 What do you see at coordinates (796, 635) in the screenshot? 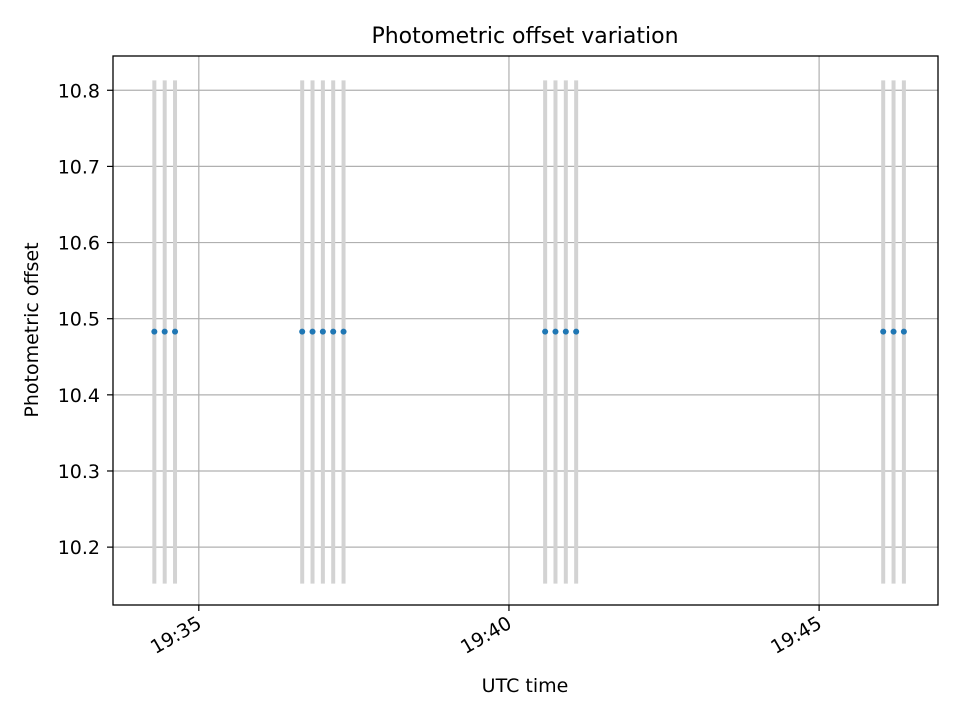
I see `x-tick-label: 19:45` at bounding box center [796, 635].